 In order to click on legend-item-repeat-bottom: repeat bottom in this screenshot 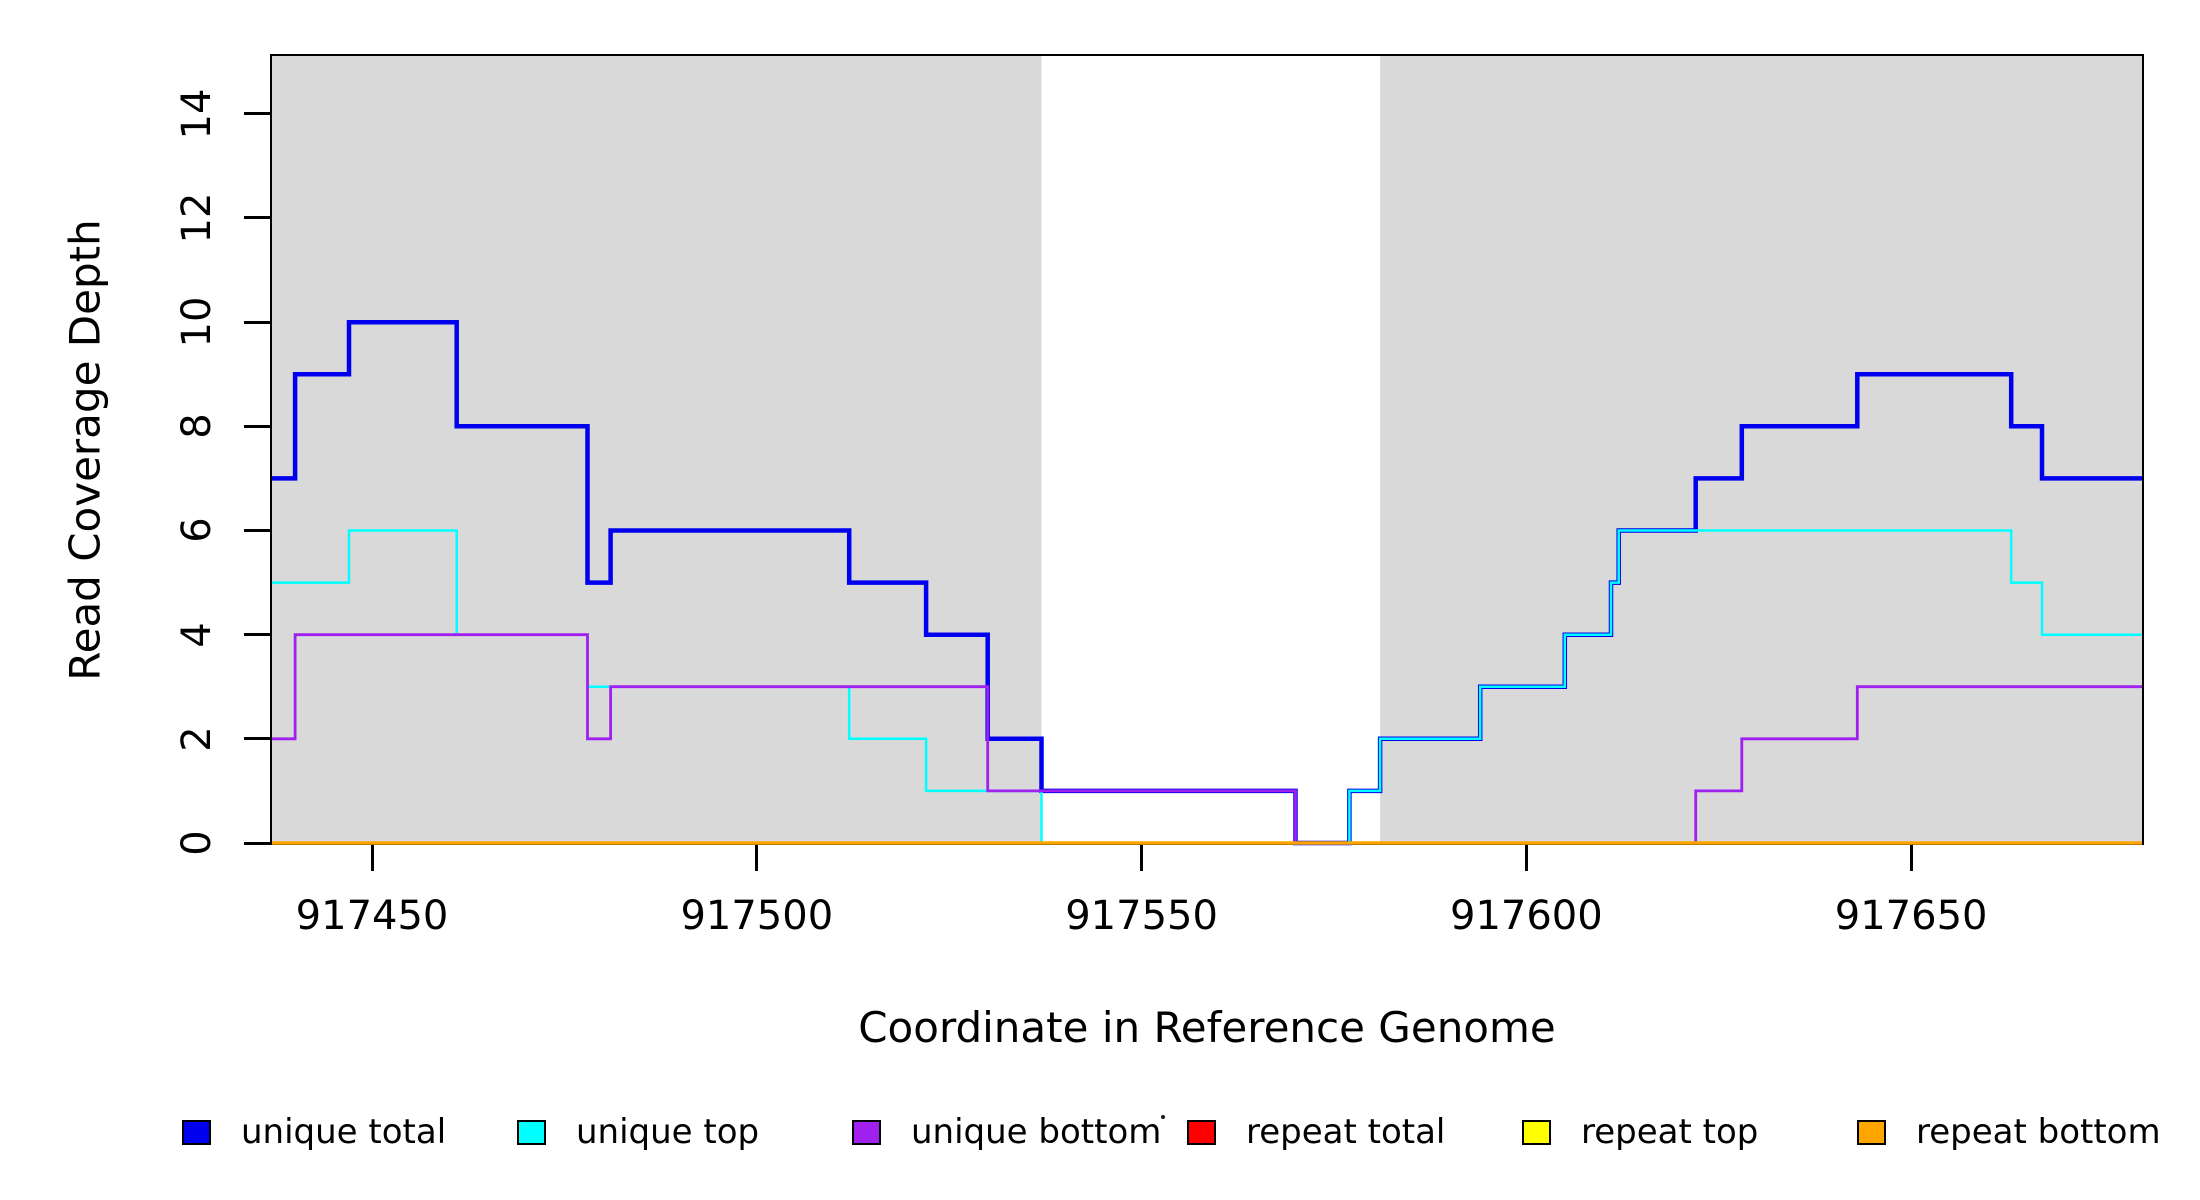, I will do `click(2009, 1132)`.